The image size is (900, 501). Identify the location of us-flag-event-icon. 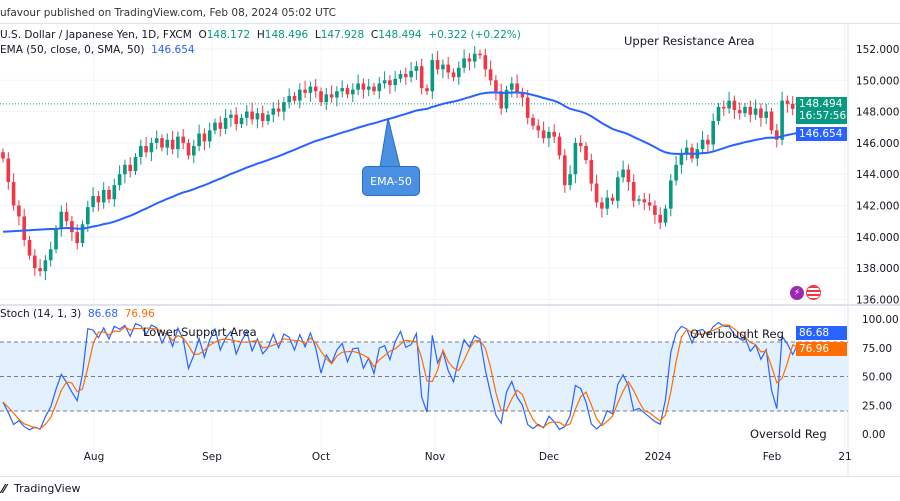
(813, 292).